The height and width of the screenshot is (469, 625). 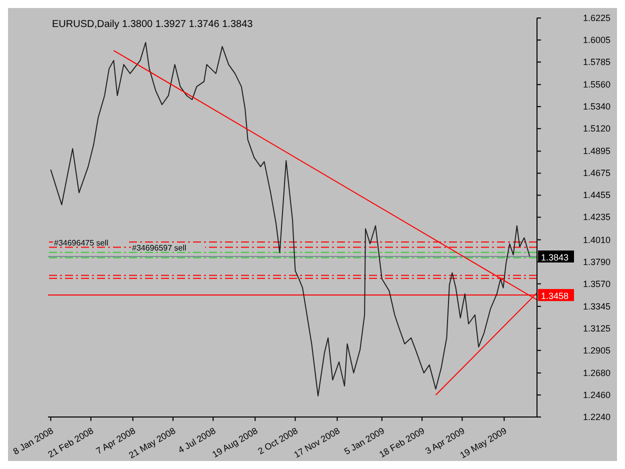 I want to click on y-tick-label: 1.6225, so click(x=597, y=18).